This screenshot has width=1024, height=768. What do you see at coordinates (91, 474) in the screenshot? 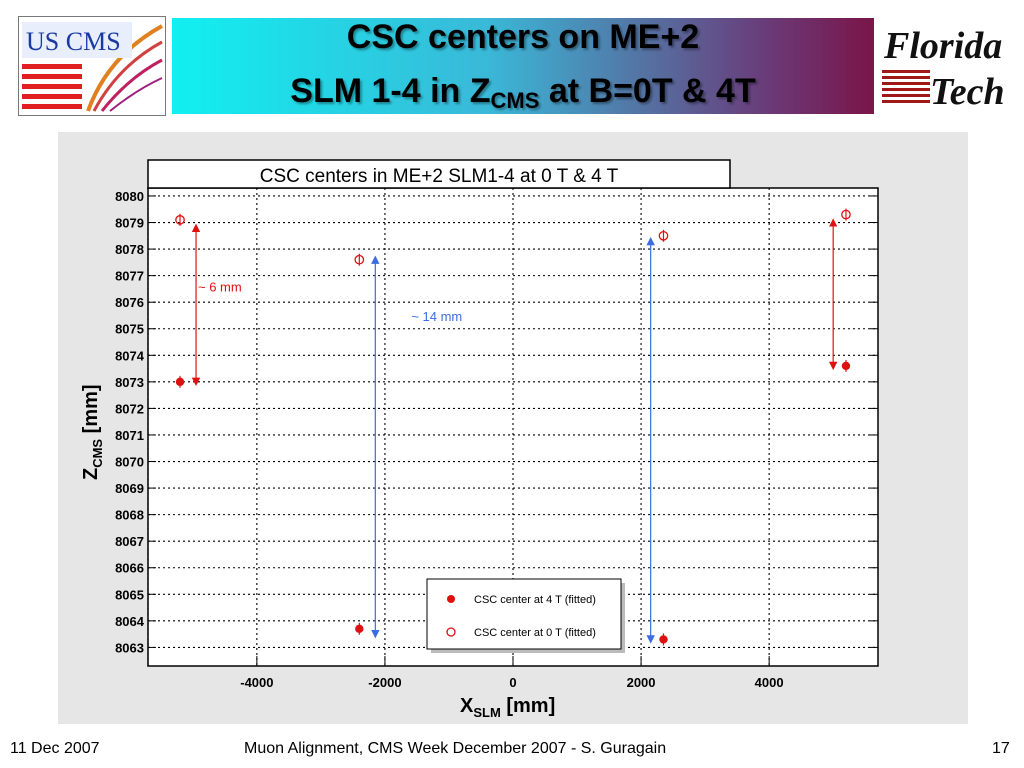
I see `y-axis-label-main: Z` at bounding box center [91, 474].